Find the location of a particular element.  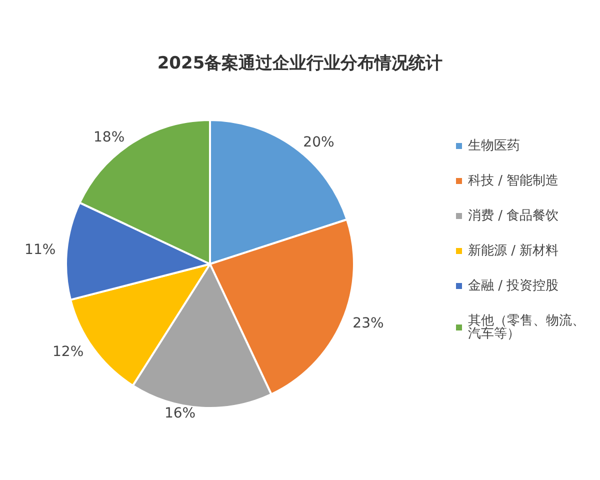

data-label: 16% is located at coordinates (180, 414).